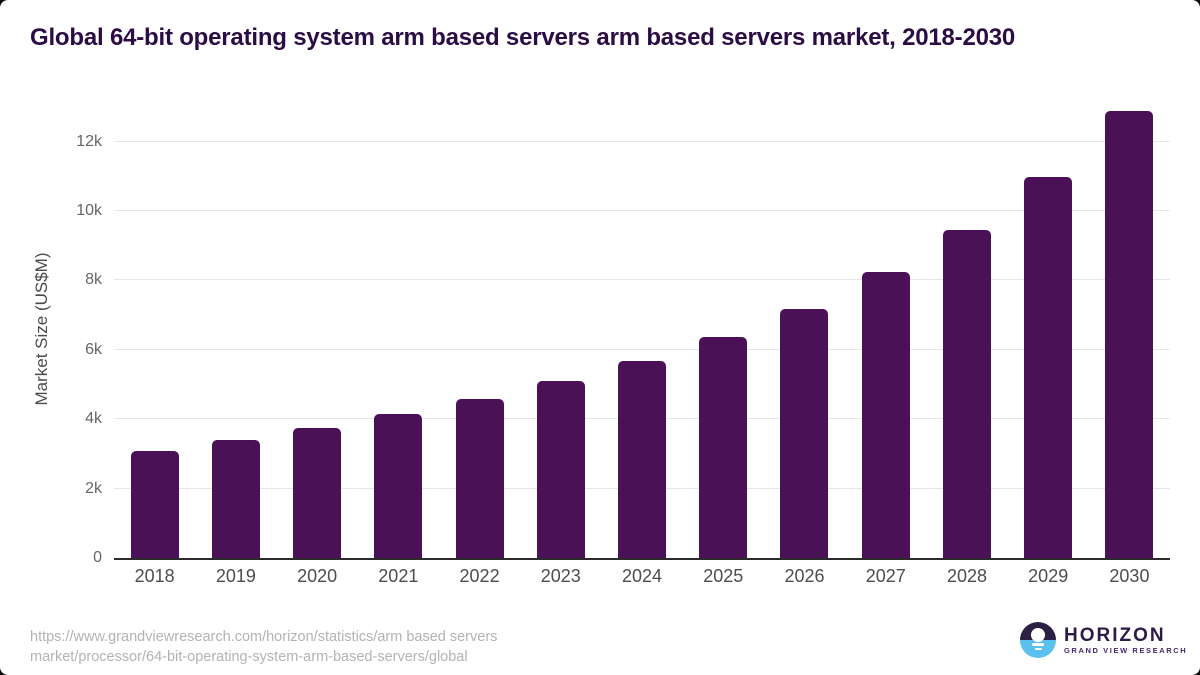  Describe the element at coordinates (1126, 650) in the screenshot. I see `logo-subtitle: GRAND VIEW RESEARCH` at that location.